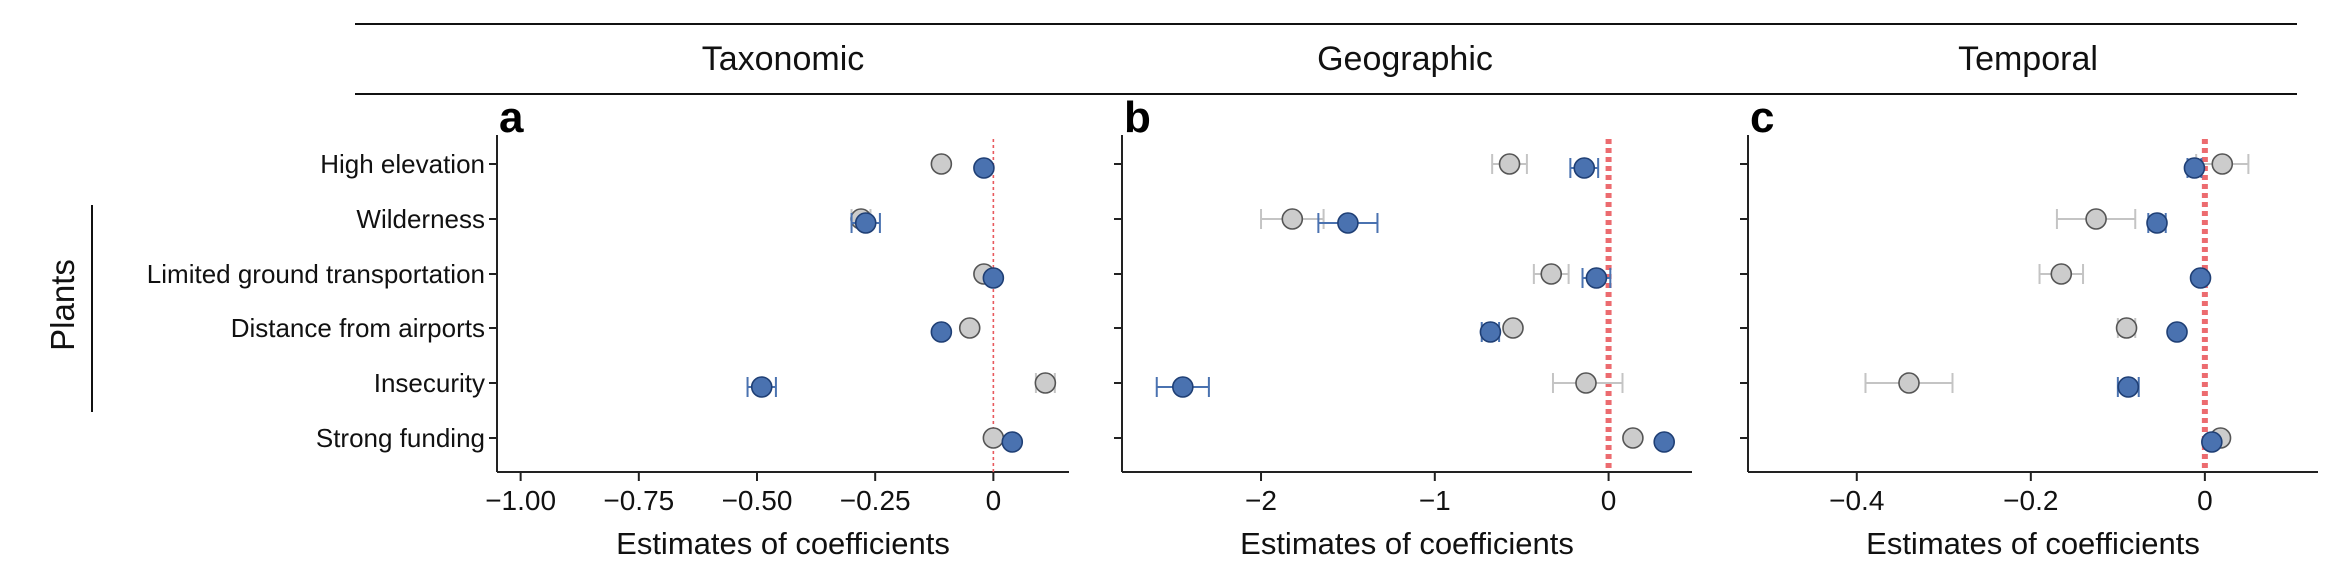  I want to click on group-label-plants: Plants, so click(62, 305).